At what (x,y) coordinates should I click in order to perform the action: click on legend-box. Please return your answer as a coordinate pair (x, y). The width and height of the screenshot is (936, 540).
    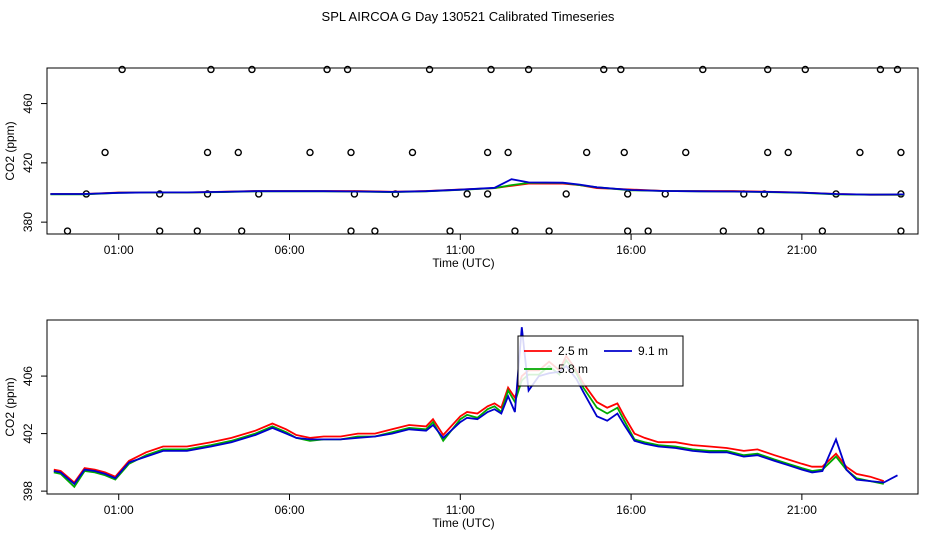
    Looking at the image, I should click on (600, 361).